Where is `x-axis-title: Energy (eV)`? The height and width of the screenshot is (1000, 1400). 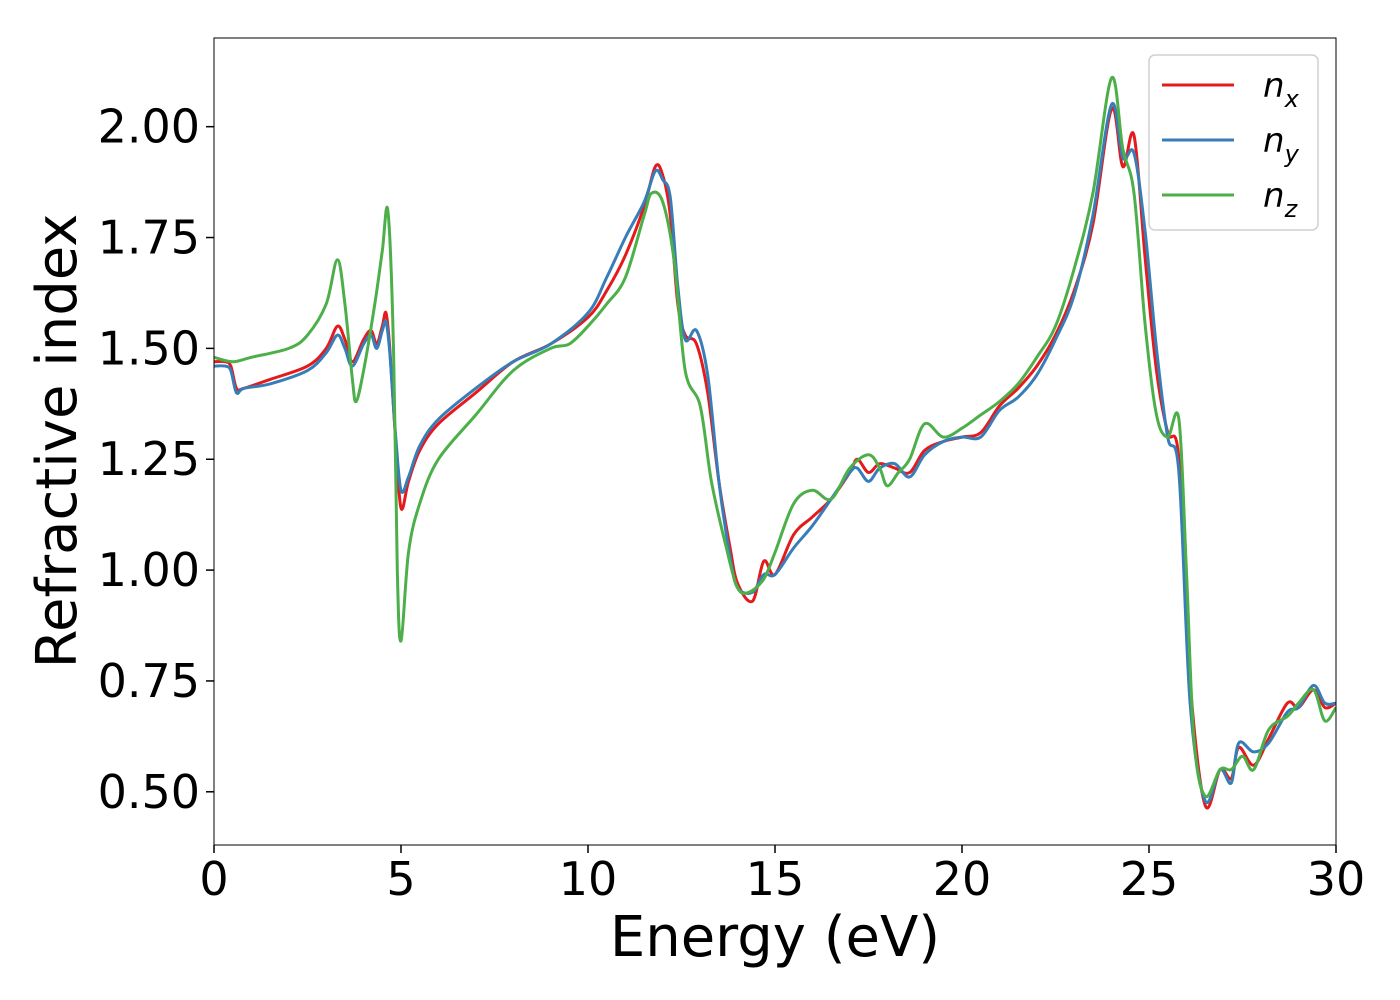 x-axis-title: Energy (eV) is located at coordinates (775, 937).